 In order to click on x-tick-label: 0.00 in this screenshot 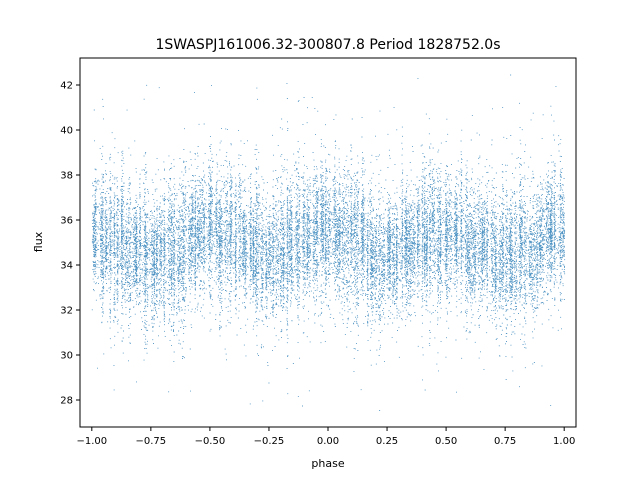, I will do `click(328, 441)`.